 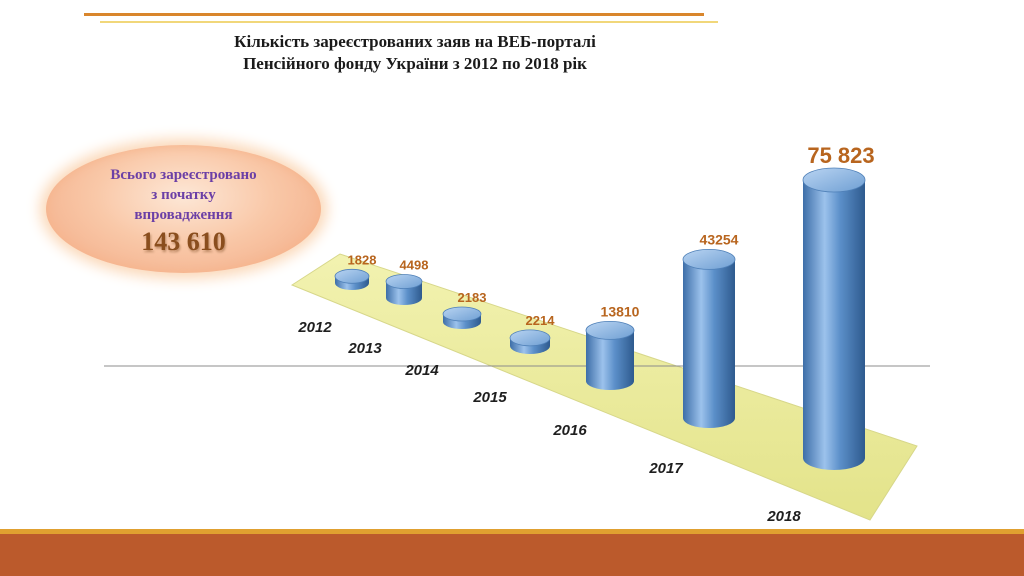 What do you see at coordinates (620, 311) in the screenshot?
I see `value-label-2016: 13810` at bounding box center [620, 311].